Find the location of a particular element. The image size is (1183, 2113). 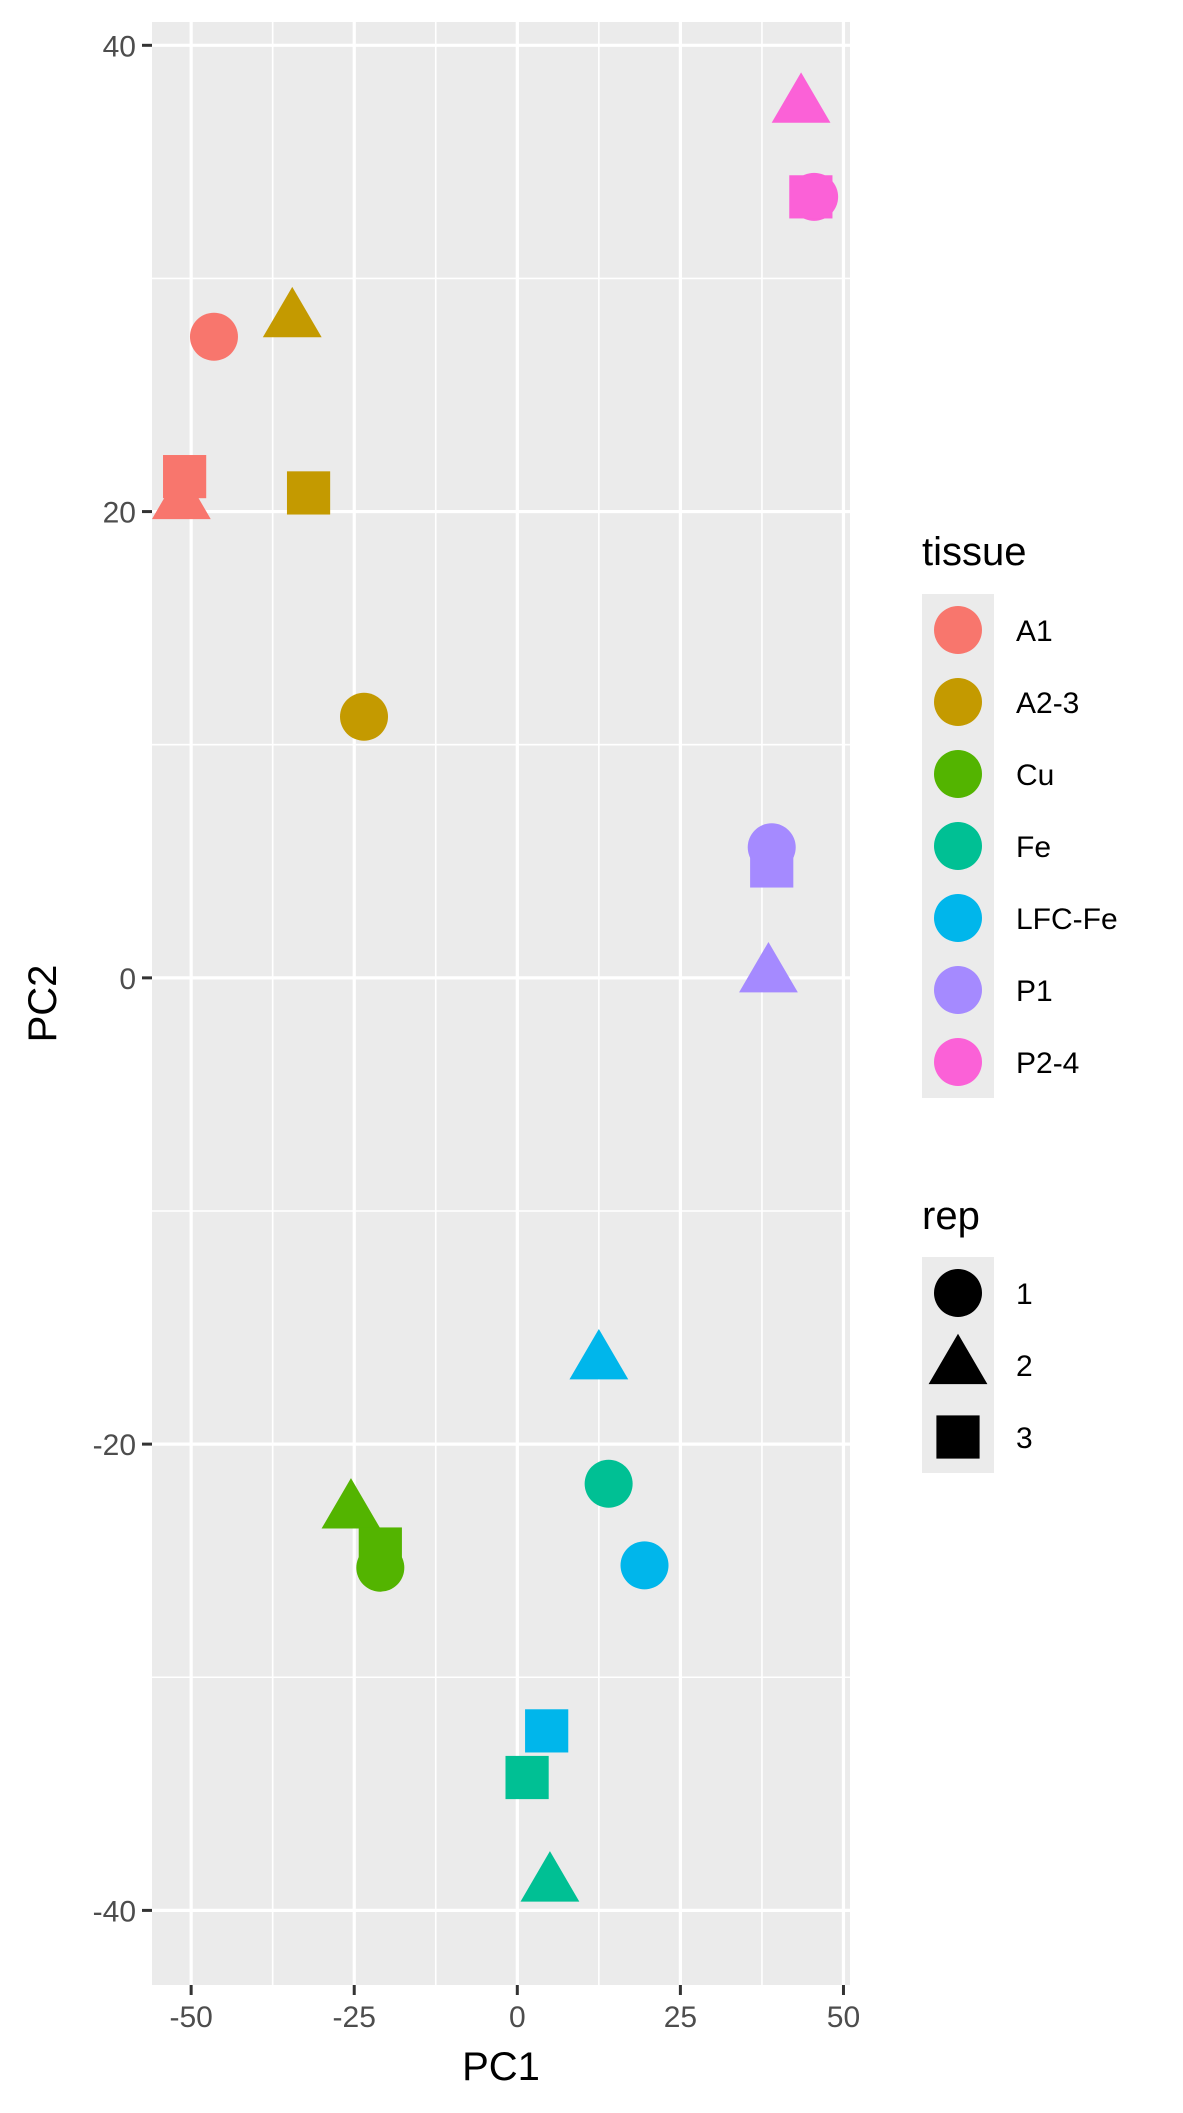

x-tick-label: 25 is located at coordinates (680, 2017).